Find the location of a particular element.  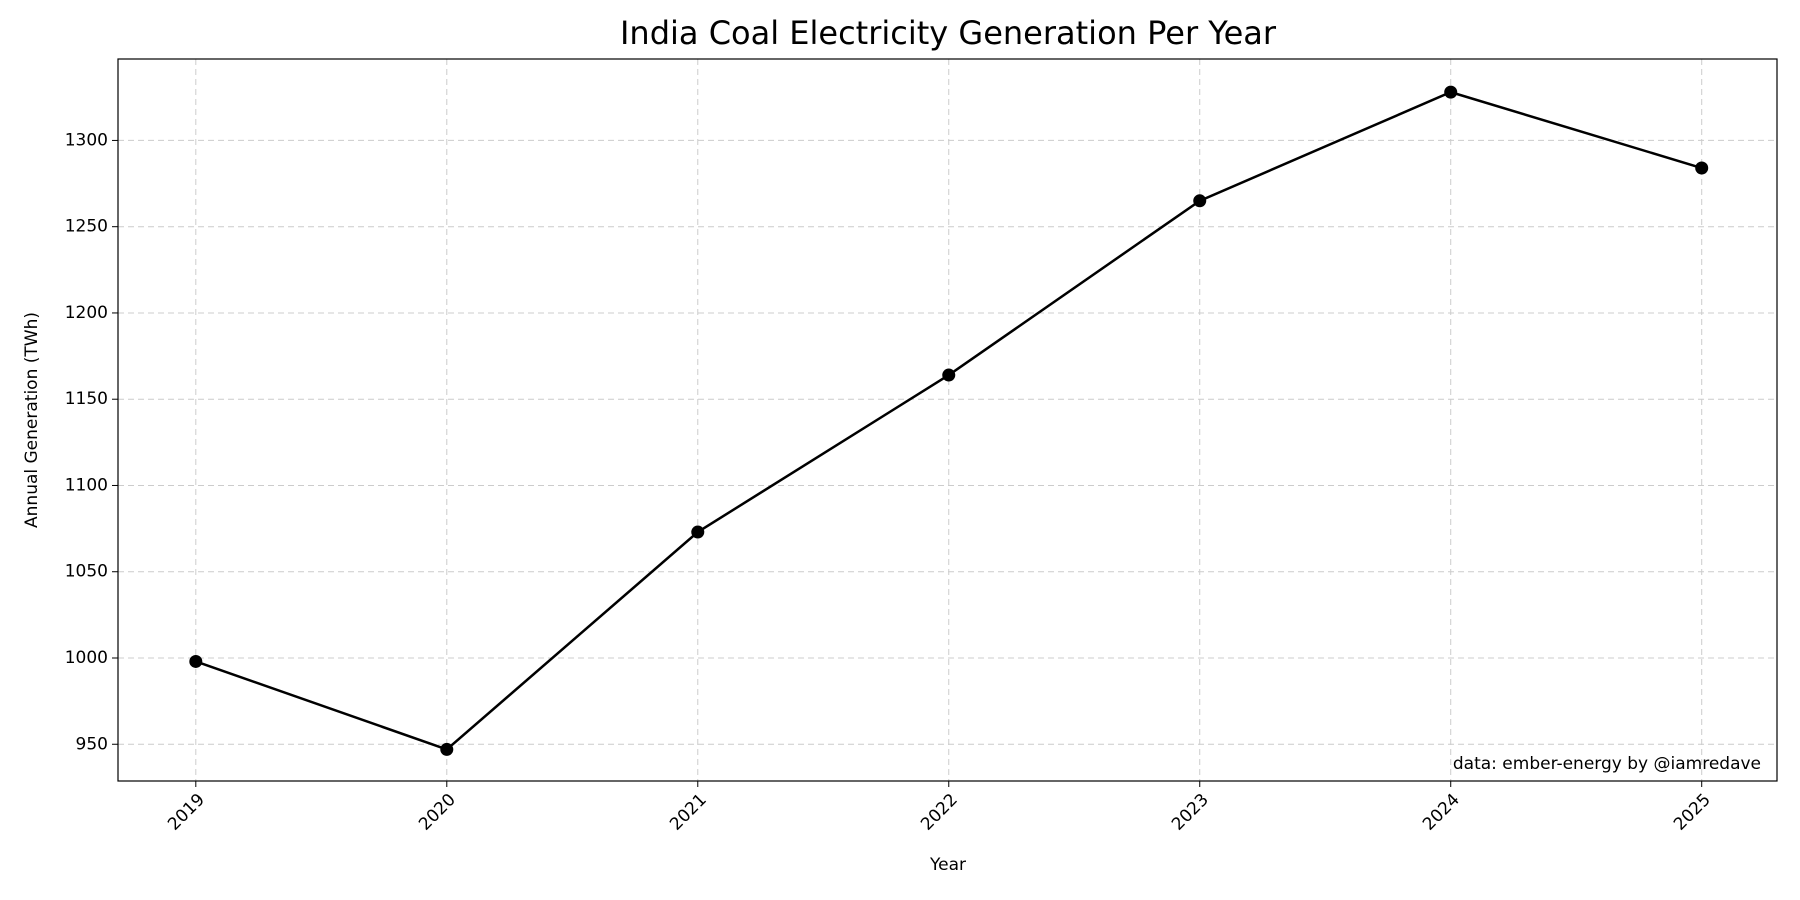

x-tick-label: 2020 is located at coordinates (437, 812).